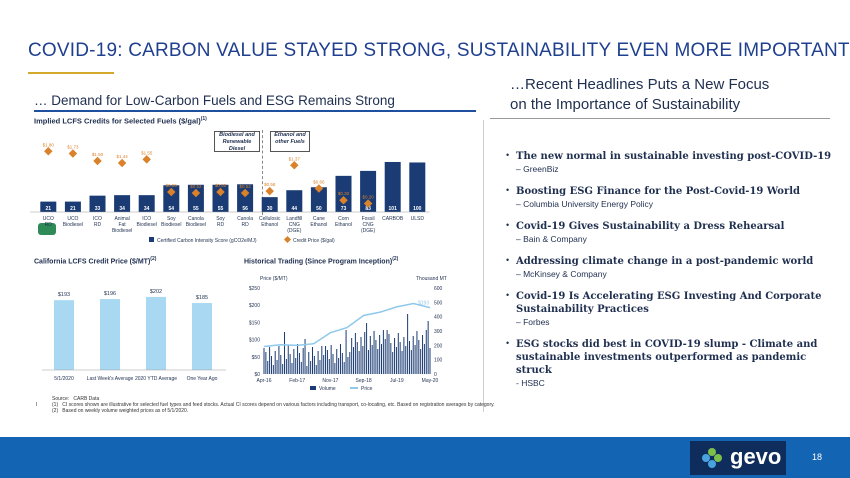  What do you see at coordinates (364, 381) in the screenshot?
I see `x-tick-label: Sep-18` at bounding box center [364, 381].